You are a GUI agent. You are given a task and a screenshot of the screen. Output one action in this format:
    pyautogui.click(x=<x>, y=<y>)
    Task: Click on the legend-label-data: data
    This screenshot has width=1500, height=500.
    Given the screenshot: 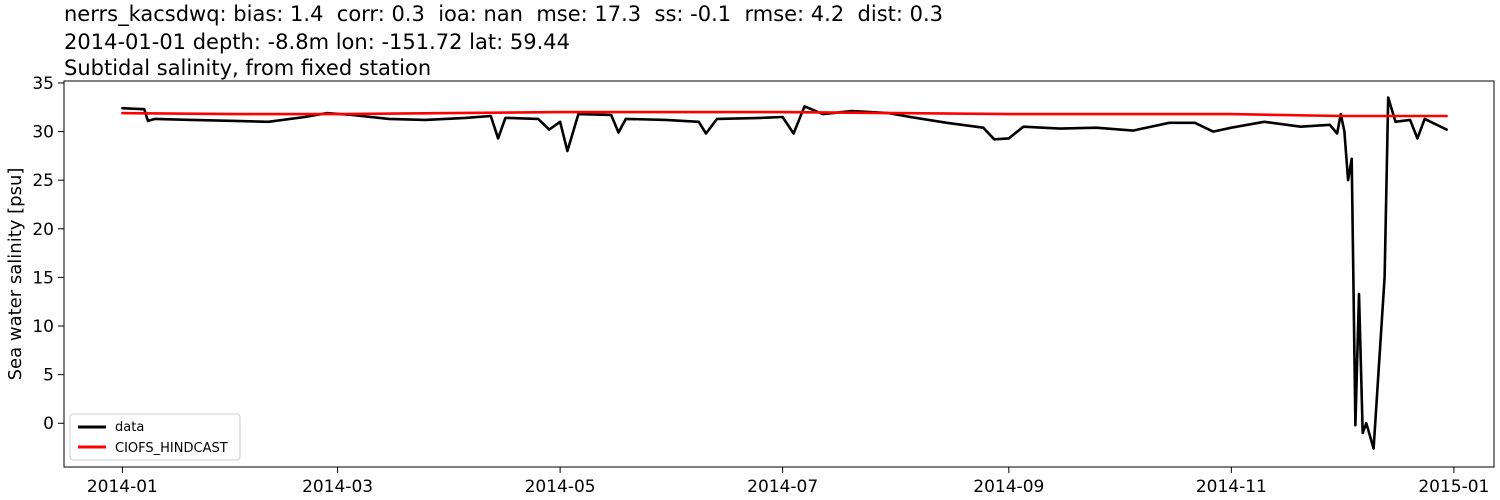 What is the action you would take?
    pyautogui.click(x=129, y=427)
    